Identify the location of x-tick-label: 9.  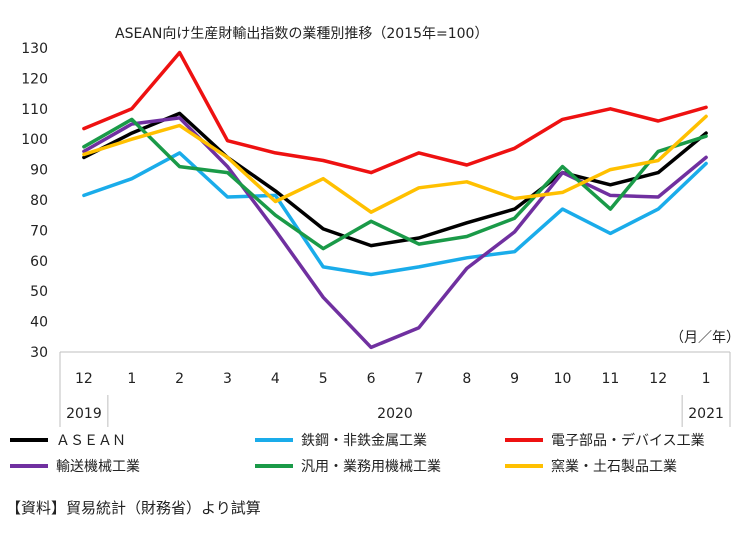
(514, 379).